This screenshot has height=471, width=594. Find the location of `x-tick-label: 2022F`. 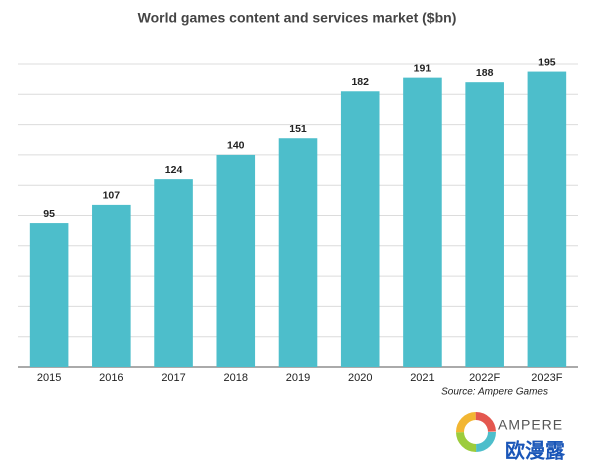

x-tick-label: 2022F is located at coordinates (484, 378).